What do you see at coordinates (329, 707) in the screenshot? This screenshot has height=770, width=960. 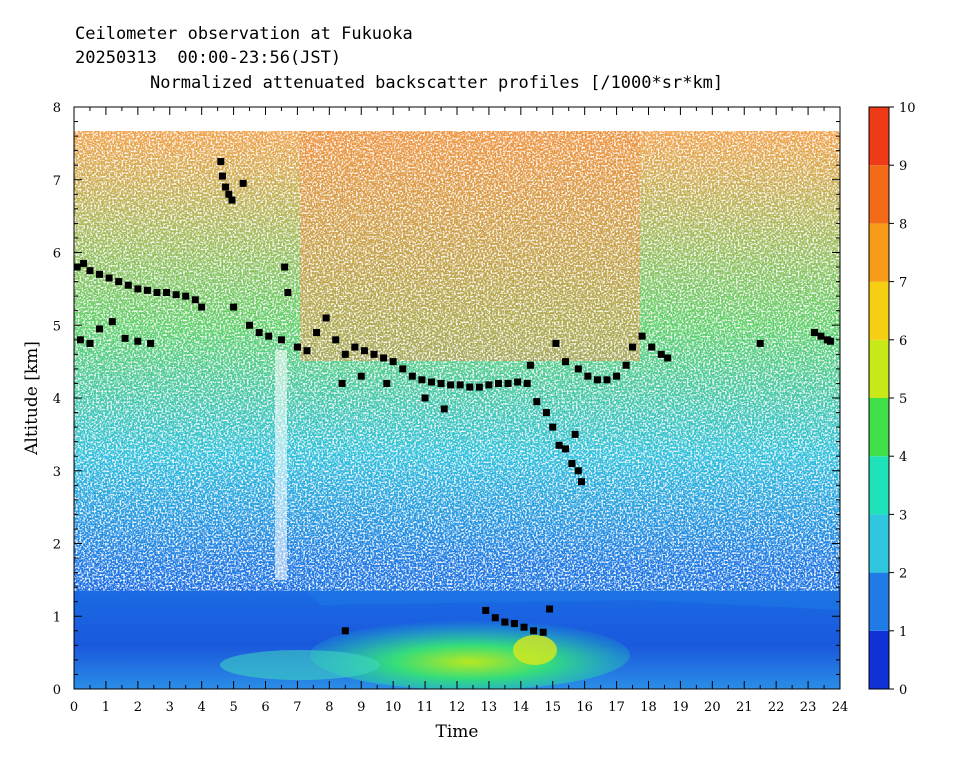 I see `x-tick-label: 8` at bounding box center [329, 707].